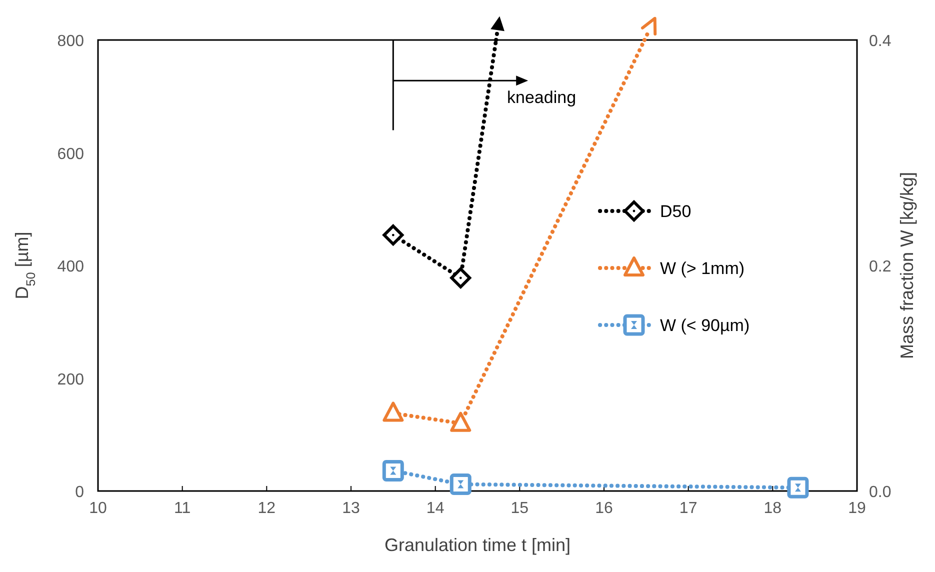 The height and width of the screenshot is (572, 935). I want to click on x-tick-label: 17, so click(688, 508).